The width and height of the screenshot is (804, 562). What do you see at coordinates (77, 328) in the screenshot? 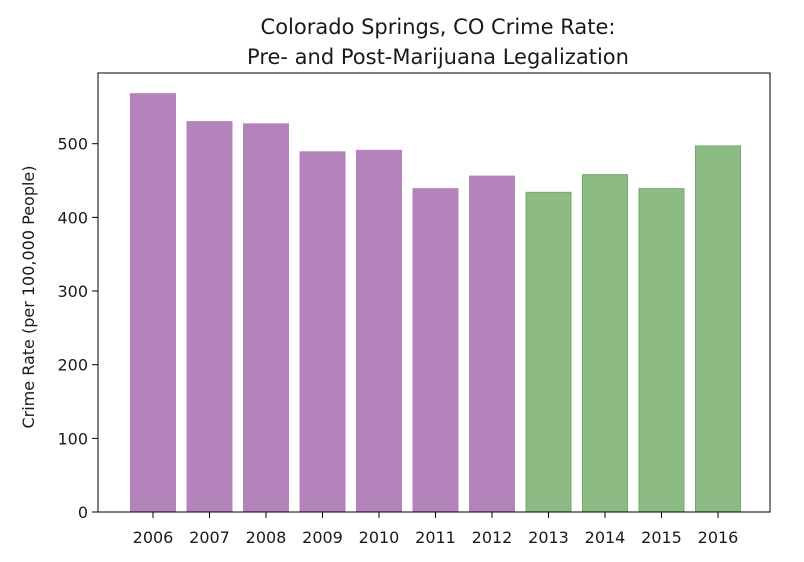
I see `y-axis: 0 100 200 300 400 500` at bounding box center [77, 328].